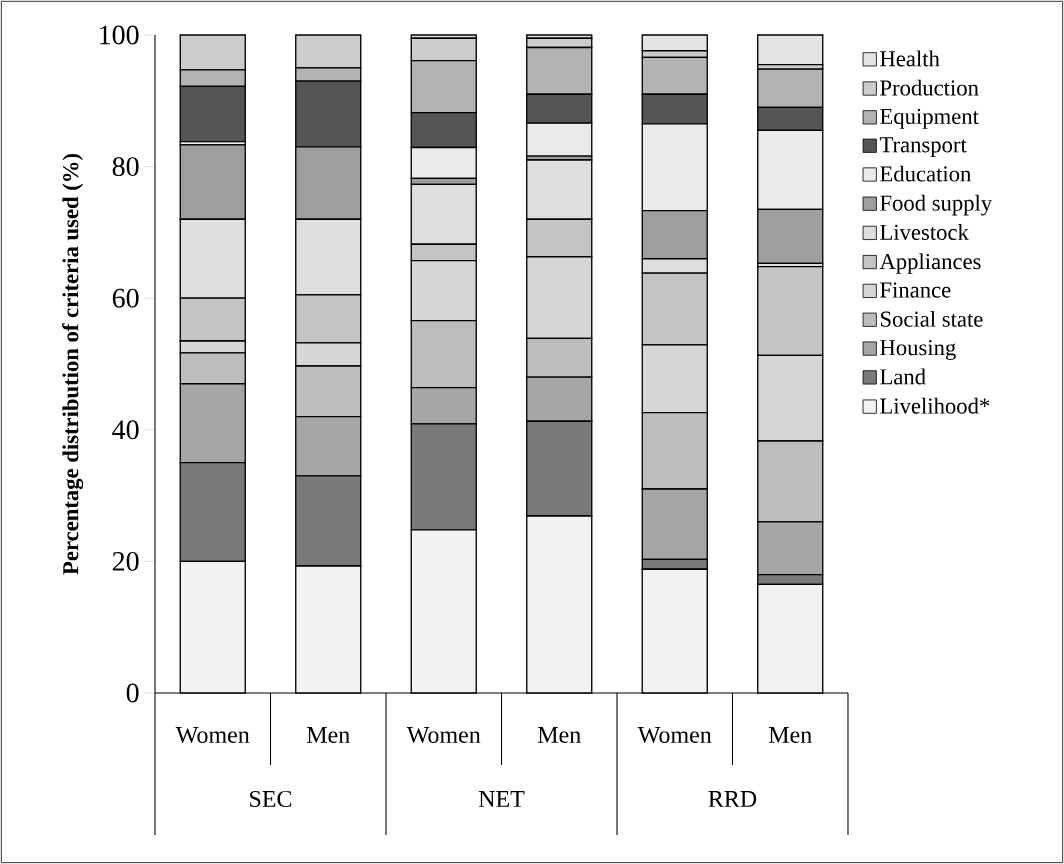  Describe the element at coordinates (790, 50) in the screenshot. I see `bar` at that location.